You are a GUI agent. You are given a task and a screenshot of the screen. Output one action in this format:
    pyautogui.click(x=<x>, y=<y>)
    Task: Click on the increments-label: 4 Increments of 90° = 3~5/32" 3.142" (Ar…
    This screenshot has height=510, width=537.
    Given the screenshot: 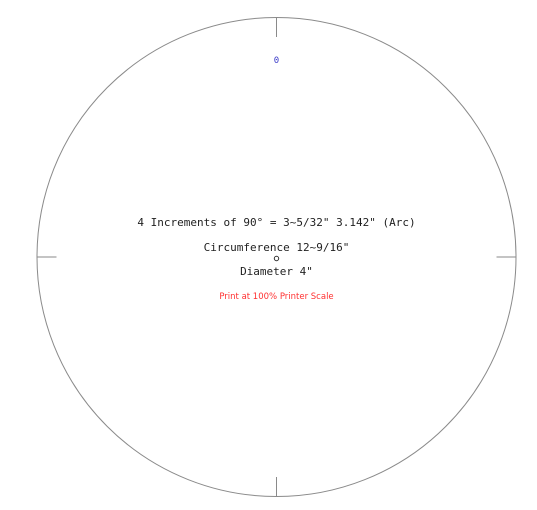 What is the action you would take?
    pyautogui.click(x=276, y=222)
    